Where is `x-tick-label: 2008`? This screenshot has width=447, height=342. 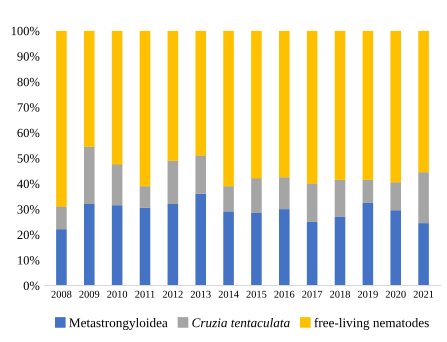
x-tick-label: 2008 is located at coordinates (61, 294).